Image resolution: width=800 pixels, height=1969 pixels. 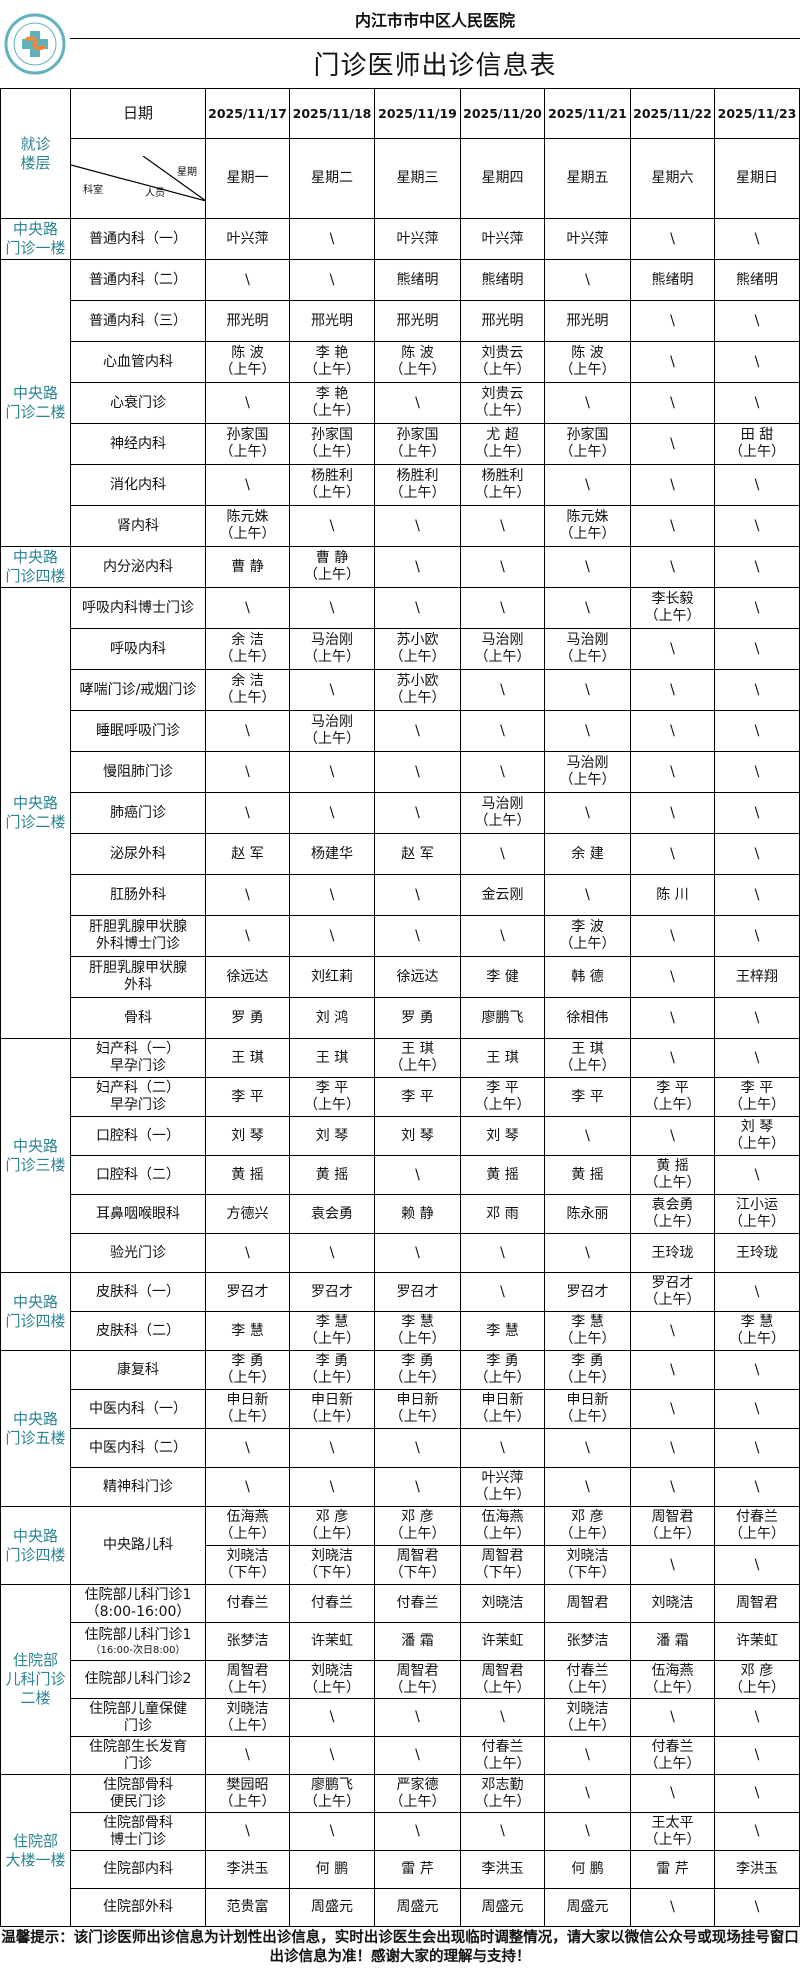 What do you see at coordinates (502, 178) in the screenshot?
I see `weekday-header: 星期四` at bounding box center [502, 178].